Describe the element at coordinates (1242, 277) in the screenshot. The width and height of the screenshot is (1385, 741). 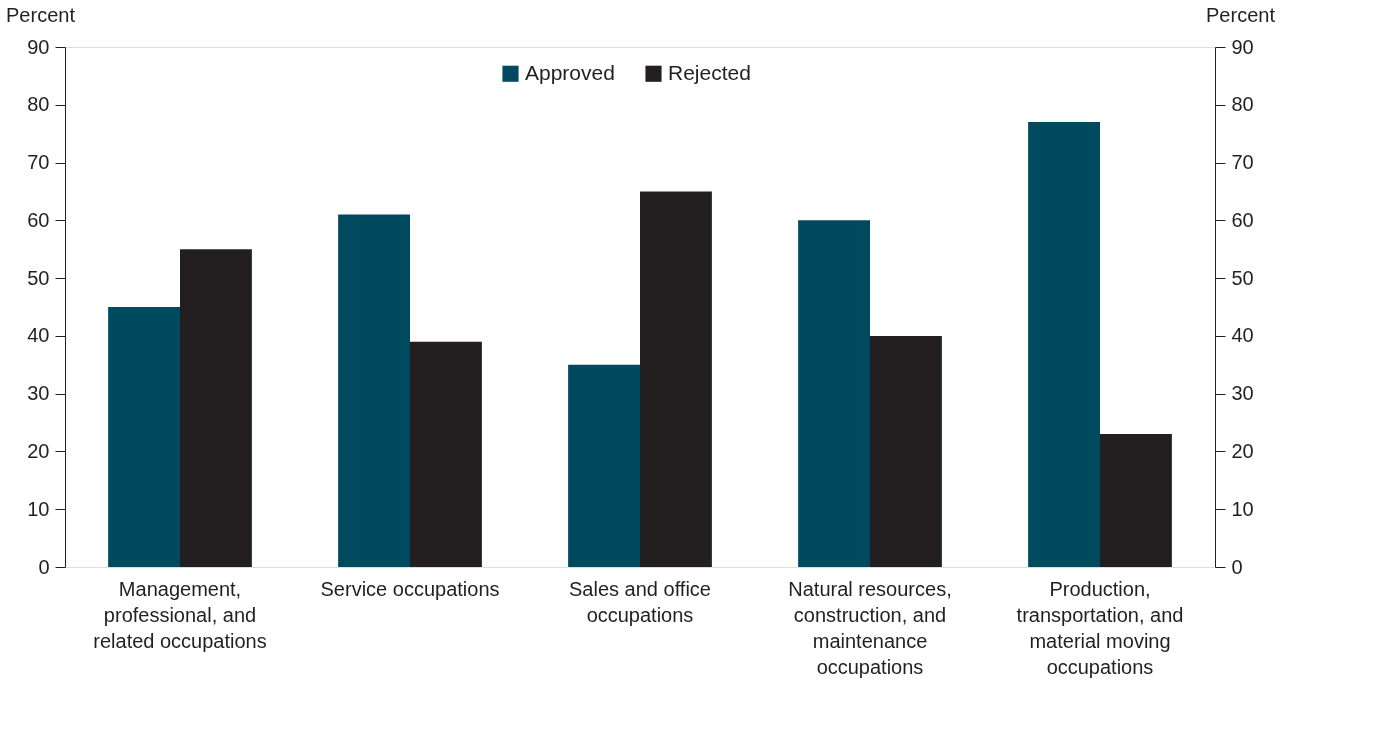
I see `y2-tick-label: 50` at that location.